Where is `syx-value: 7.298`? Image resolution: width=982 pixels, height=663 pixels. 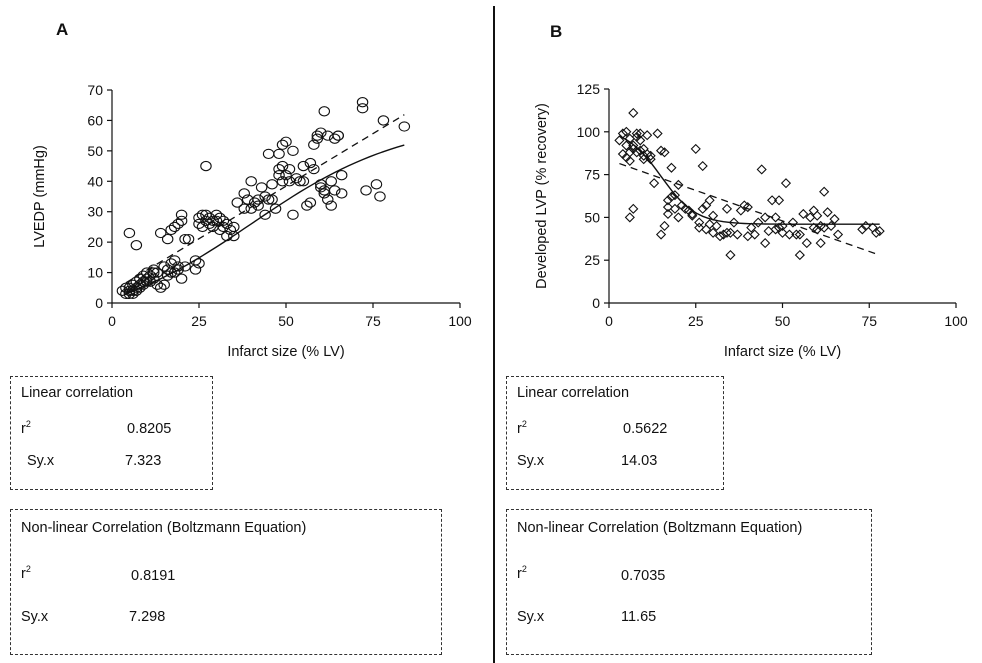 syx-value: 7.298 is located at coordinates (147, 617).